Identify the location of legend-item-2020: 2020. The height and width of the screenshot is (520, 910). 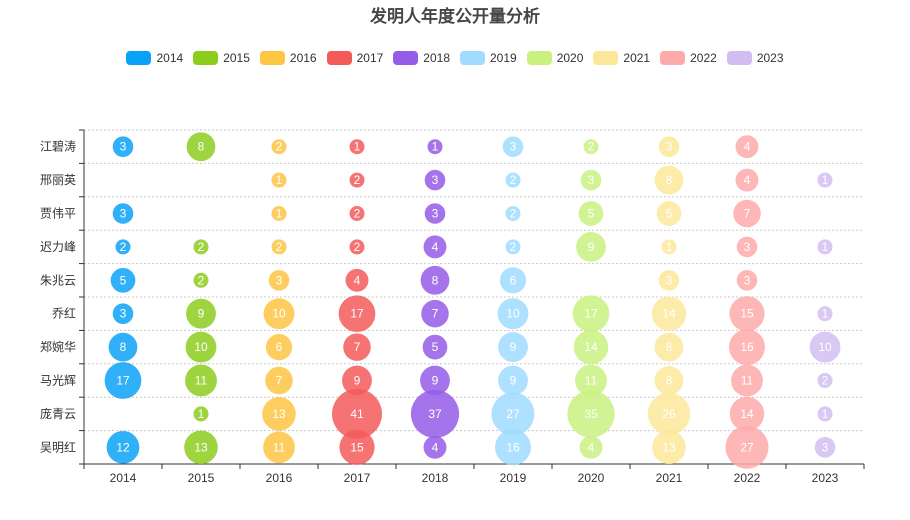
(554, 58).